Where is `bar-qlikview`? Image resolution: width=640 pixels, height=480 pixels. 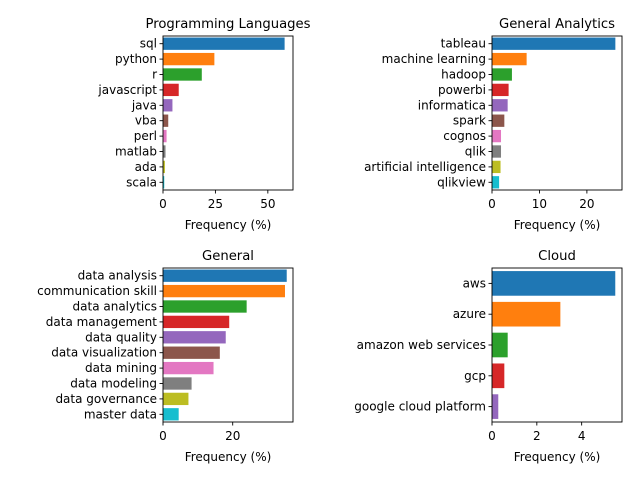 bar-qlikview is located at coordinates (496, 182).